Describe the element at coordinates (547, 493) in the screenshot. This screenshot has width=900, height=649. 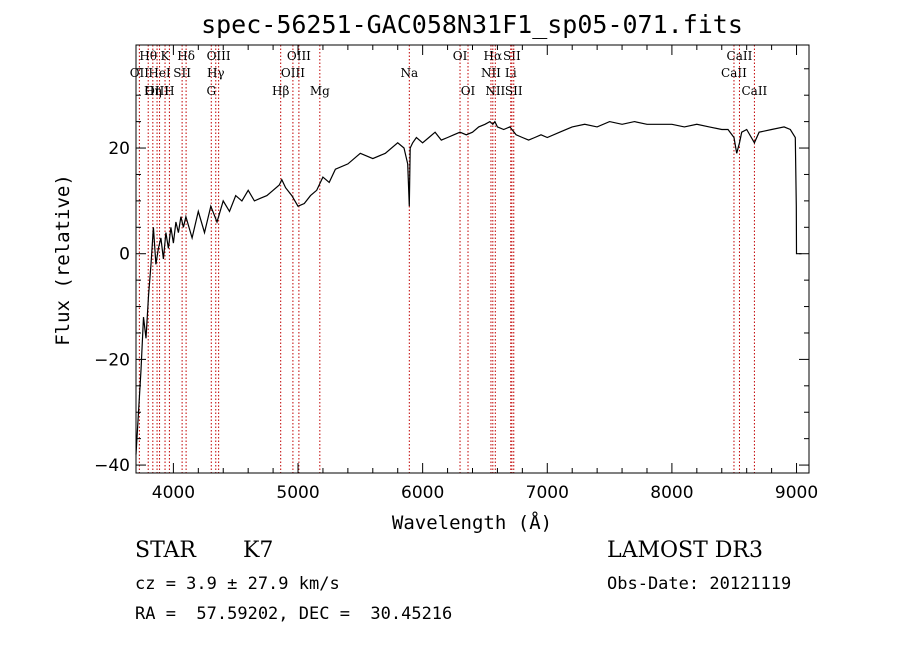
I see `x-tick-label: 7000` at that location.